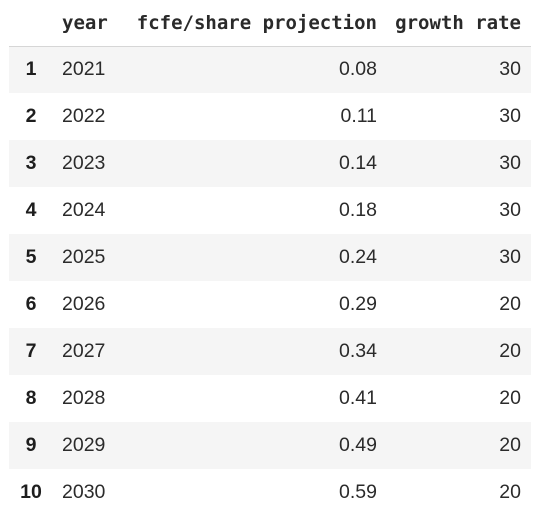 The image size is (542, 518). I want to click on fcfe-cell: 0.11, so click(358, 116).